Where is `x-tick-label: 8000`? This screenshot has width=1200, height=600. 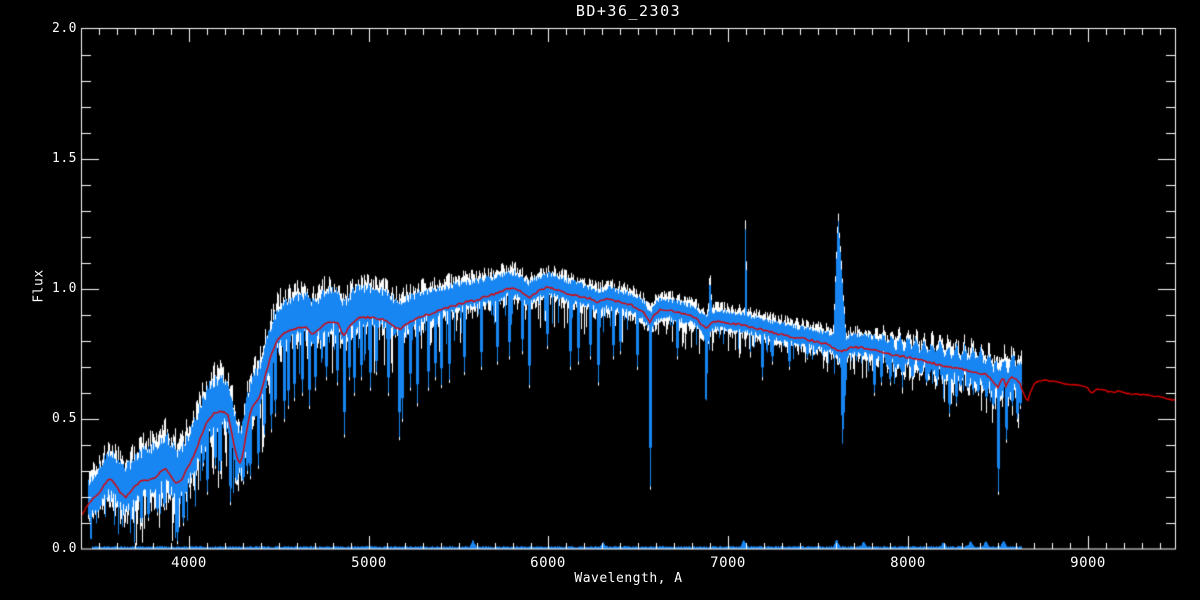
x-tick-label: 8000 is located at coordinates (908, 563).